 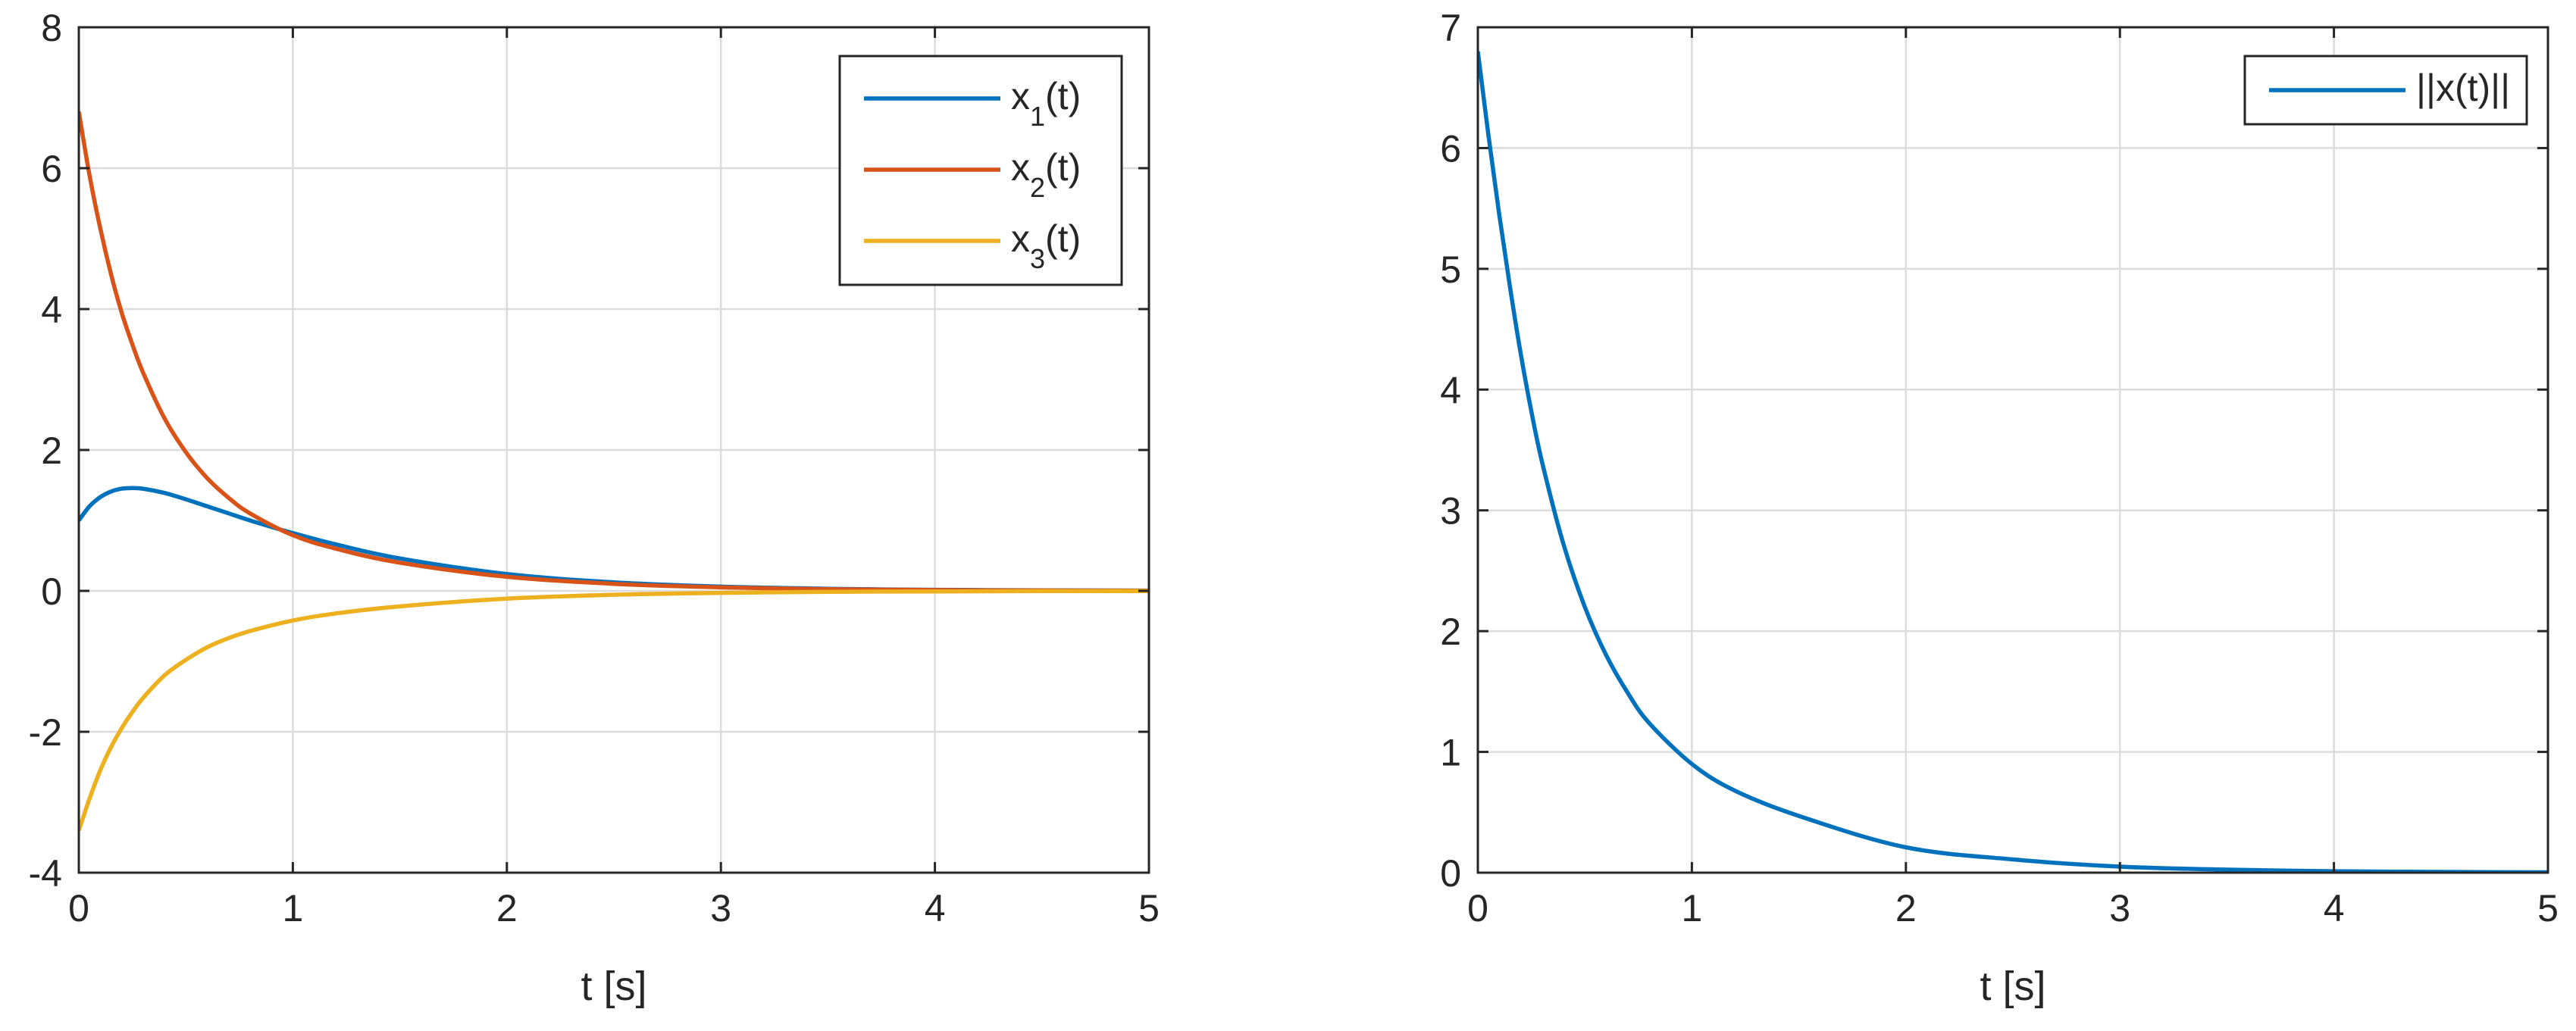 I want to click on y-tick-label: 8, so click(x=51, y=28).